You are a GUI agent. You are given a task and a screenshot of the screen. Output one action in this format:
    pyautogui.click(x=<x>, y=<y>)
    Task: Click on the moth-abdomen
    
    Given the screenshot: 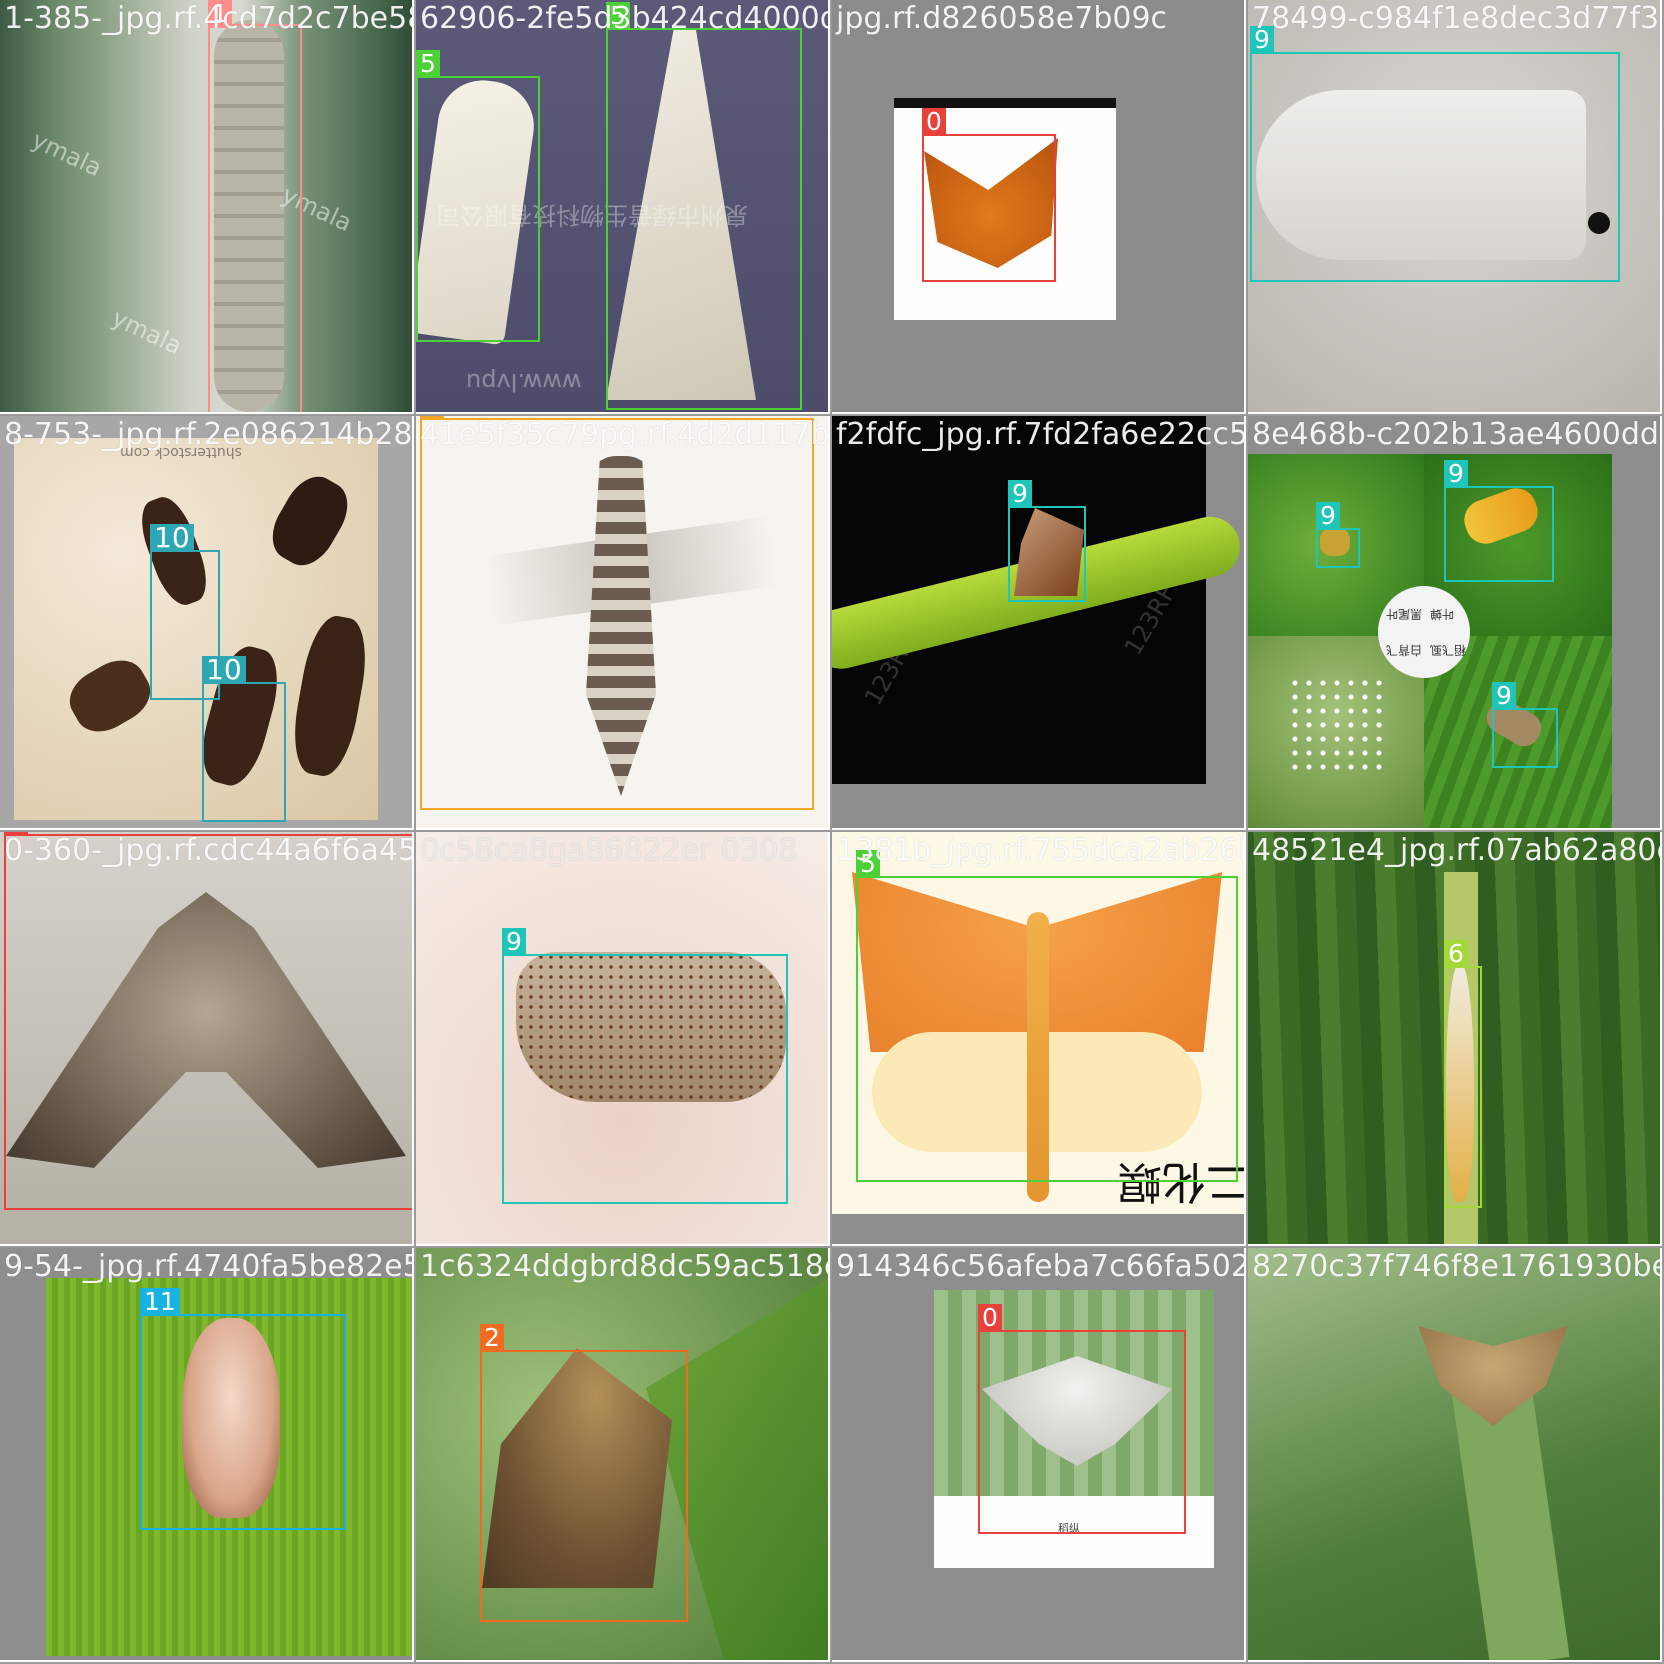 What is the action you would take?
    pyautogui.click(x=1038, y=1057)
    